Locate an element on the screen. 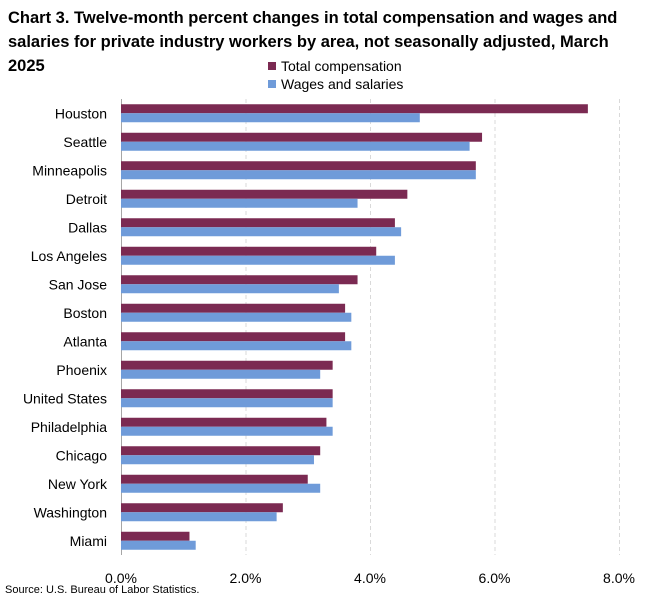 The width and height of the screenshot is (650, 601). category-label: United States is located at coordinates (65, 398).